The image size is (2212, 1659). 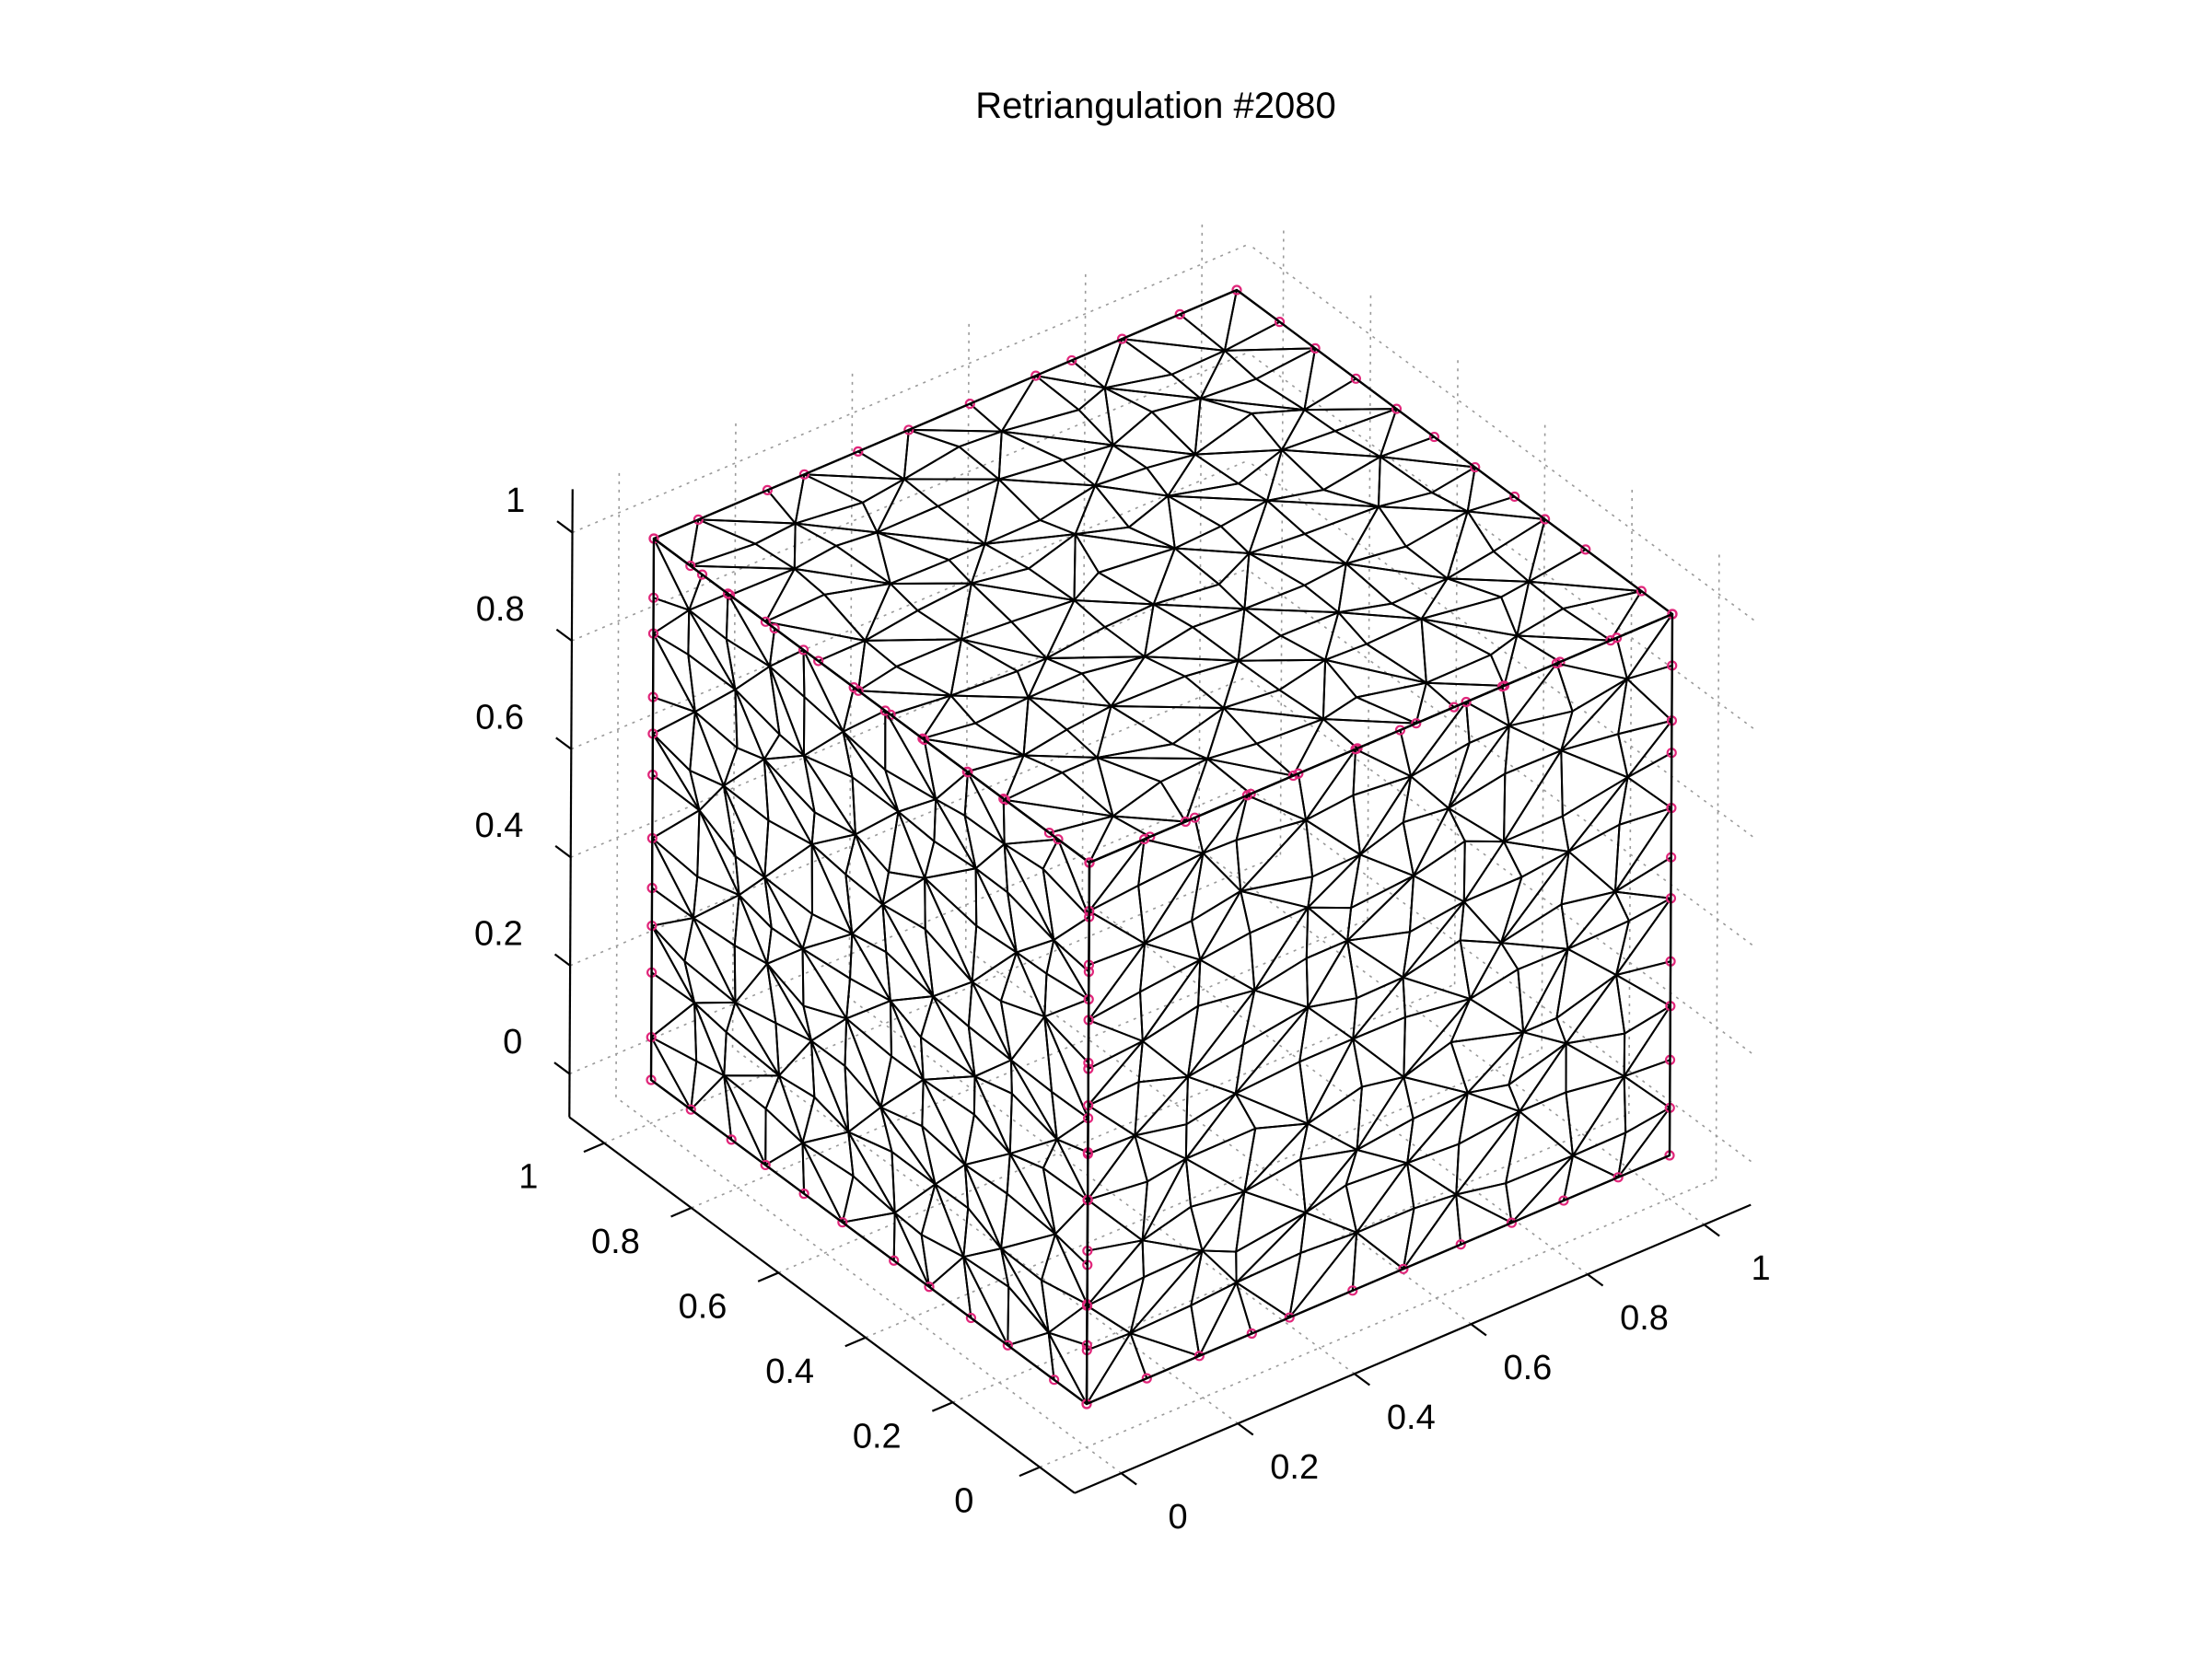 What do you see at coordinates (1129, 1479) in the screenshot?
I see `x-tick` at bounding box center [1129, 1479].